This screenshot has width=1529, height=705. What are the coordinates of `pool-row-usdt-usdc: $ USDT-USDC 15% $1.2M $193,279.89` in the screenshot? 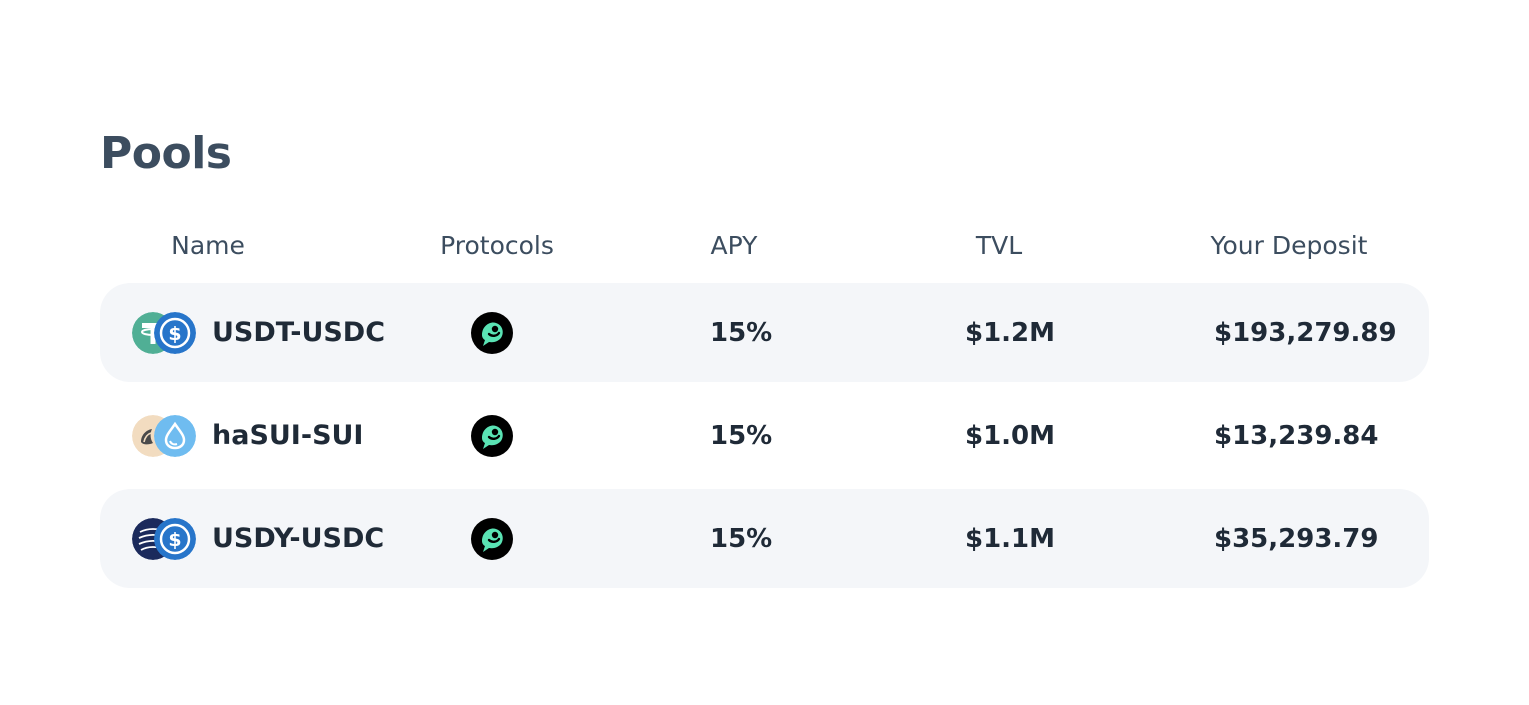 It's located at (764, 332).